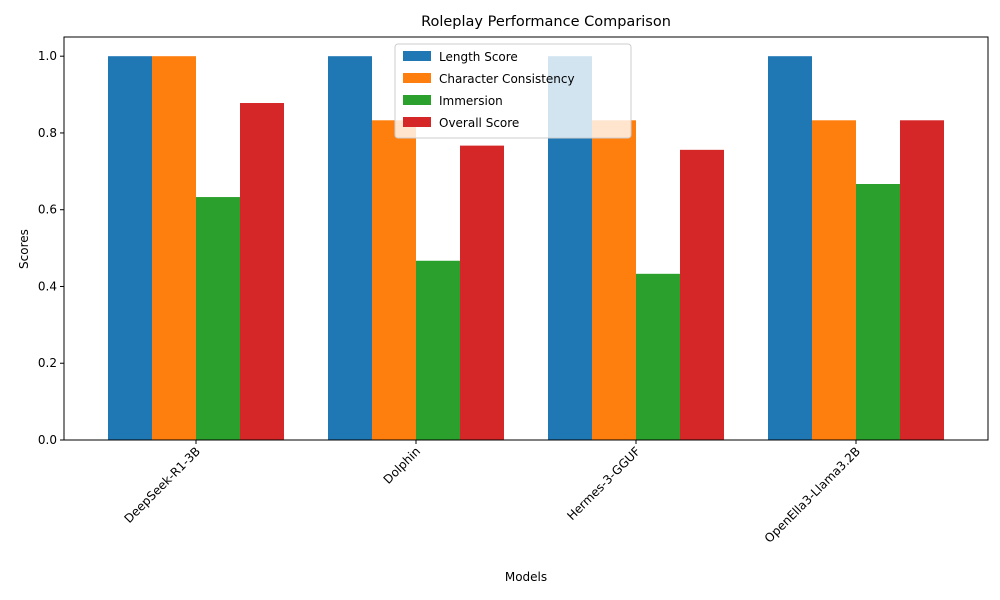  What do you see at coordinates (812, 494) in the screenshot?
I see `x-tick-label: OpenElla3-Llama3.2B` at bounding box center [812, 494].